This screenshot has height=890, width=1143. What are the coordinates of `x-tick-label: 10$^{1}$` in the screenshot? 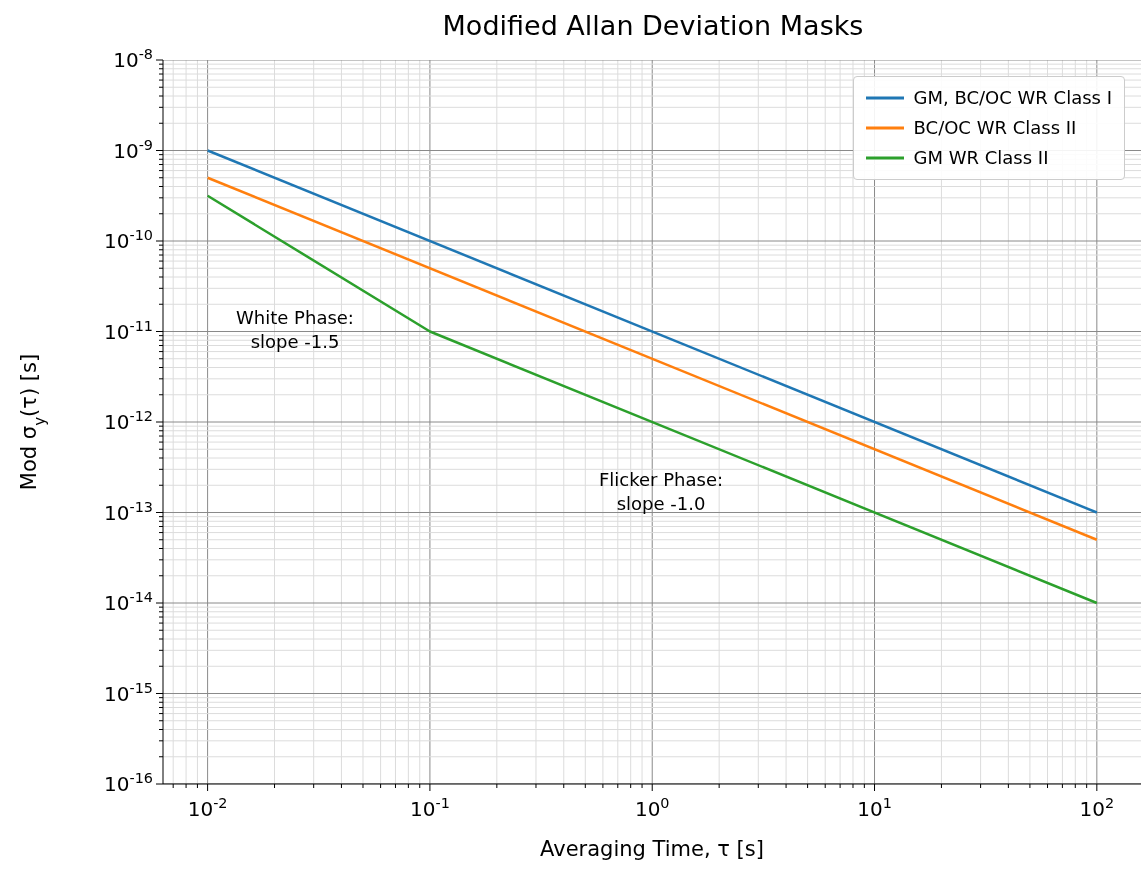 It's located at (874, 808).